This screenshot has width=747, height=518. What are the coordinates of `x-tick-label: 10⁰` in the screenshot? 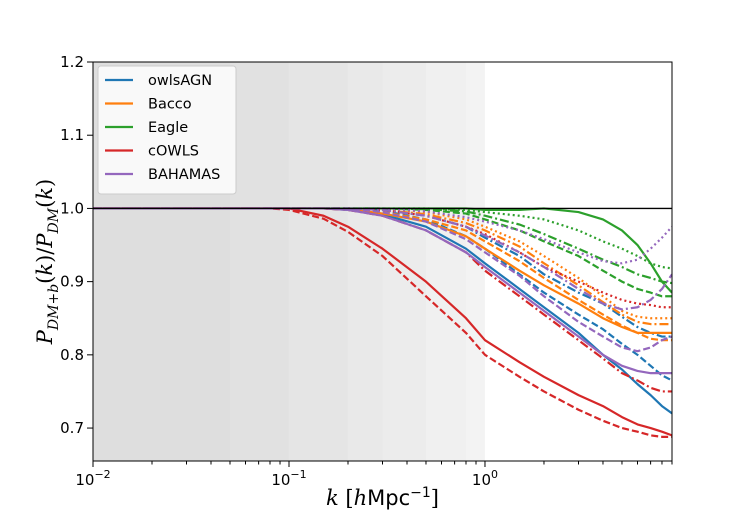 It's located at (485, 478).